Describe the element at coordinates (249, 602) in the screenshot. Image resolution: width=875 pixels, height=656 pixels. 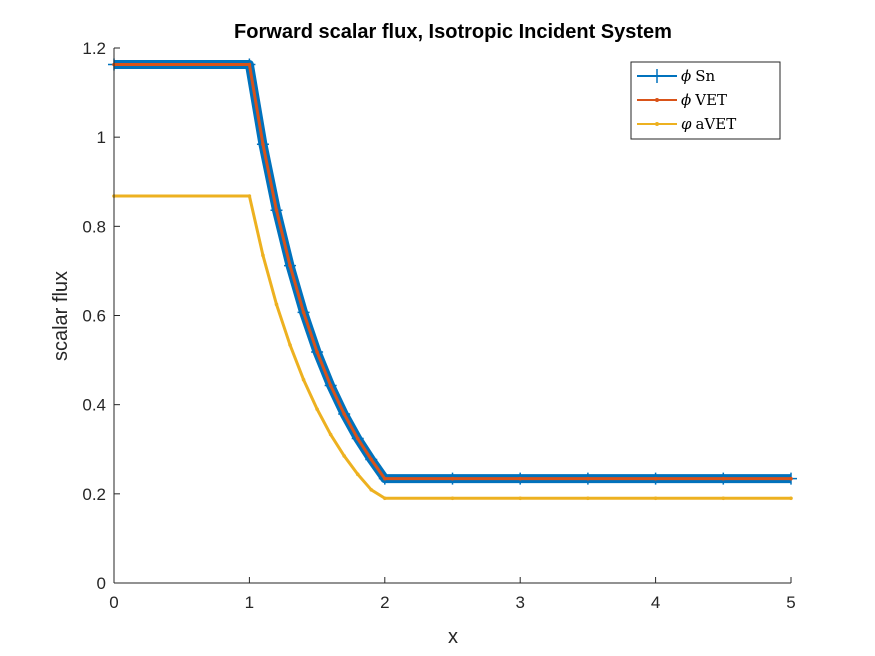
I see `x-tick-label: 1` at that location.